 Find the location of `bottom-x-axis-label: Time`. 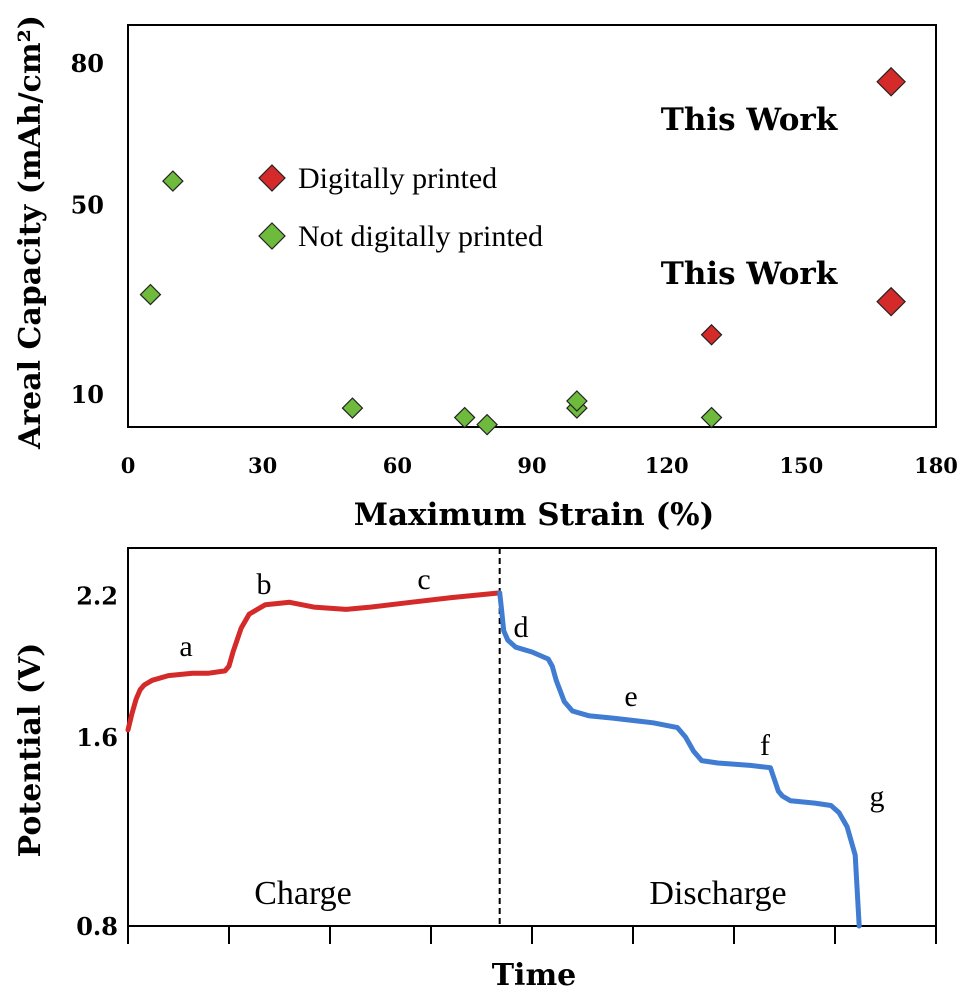

bottom-x-axis-label: Time is located at coordinates (534, 975).